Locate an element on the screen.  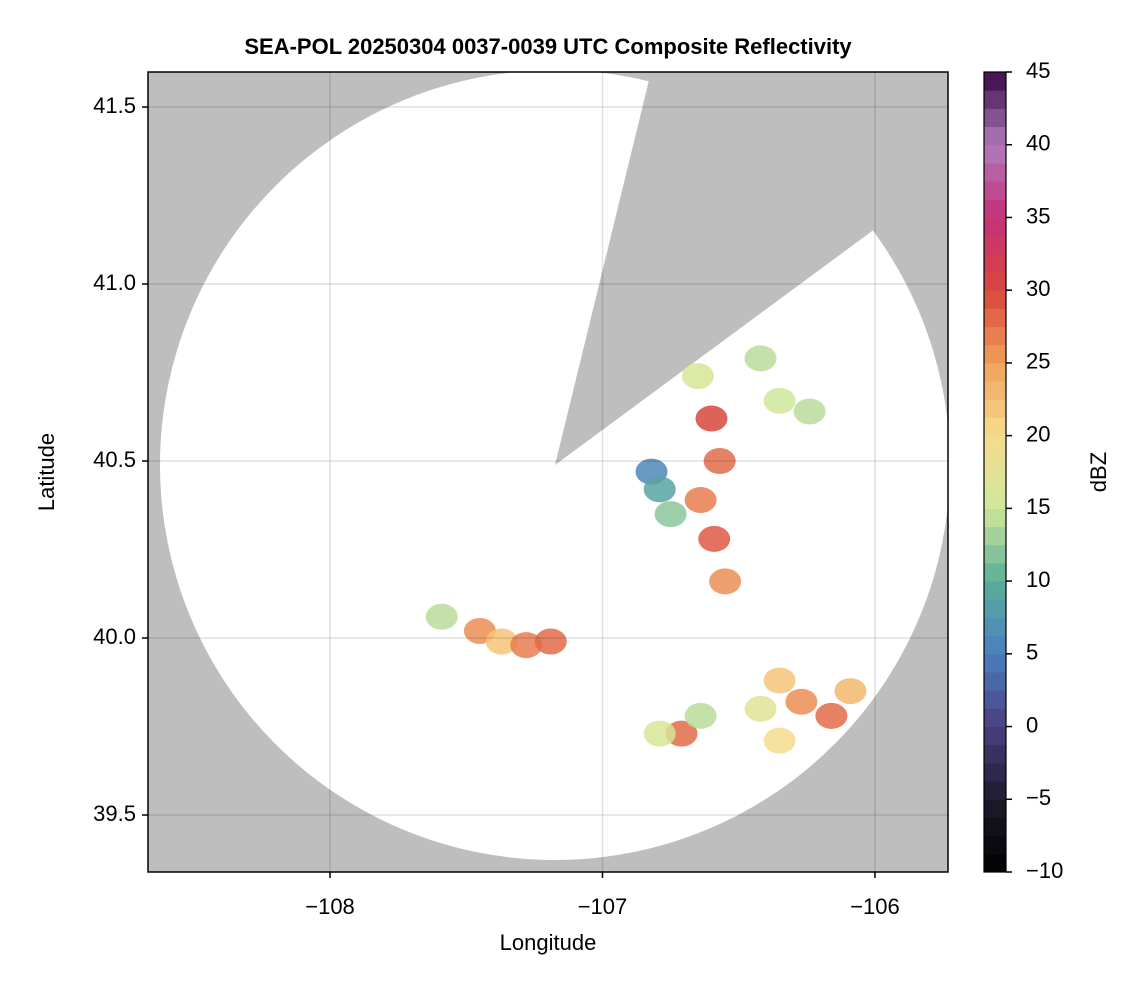
colorbar-frame is located at coordinates (995, 472).